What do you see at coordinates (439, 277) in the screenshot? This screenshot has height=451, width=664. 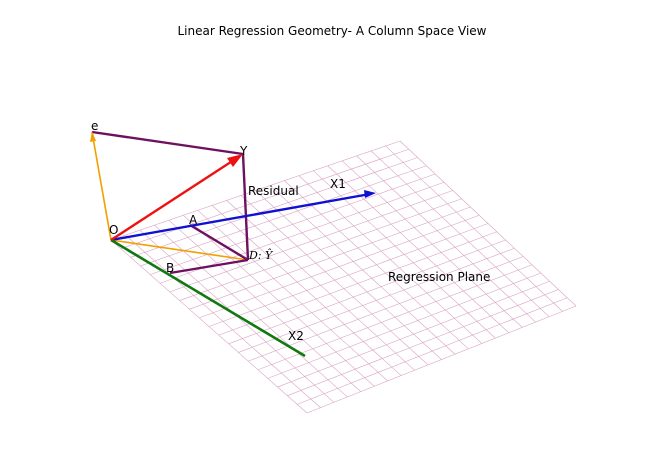 I see `label-regression-plane: Regression Plane` at bounding box center [439, 277].